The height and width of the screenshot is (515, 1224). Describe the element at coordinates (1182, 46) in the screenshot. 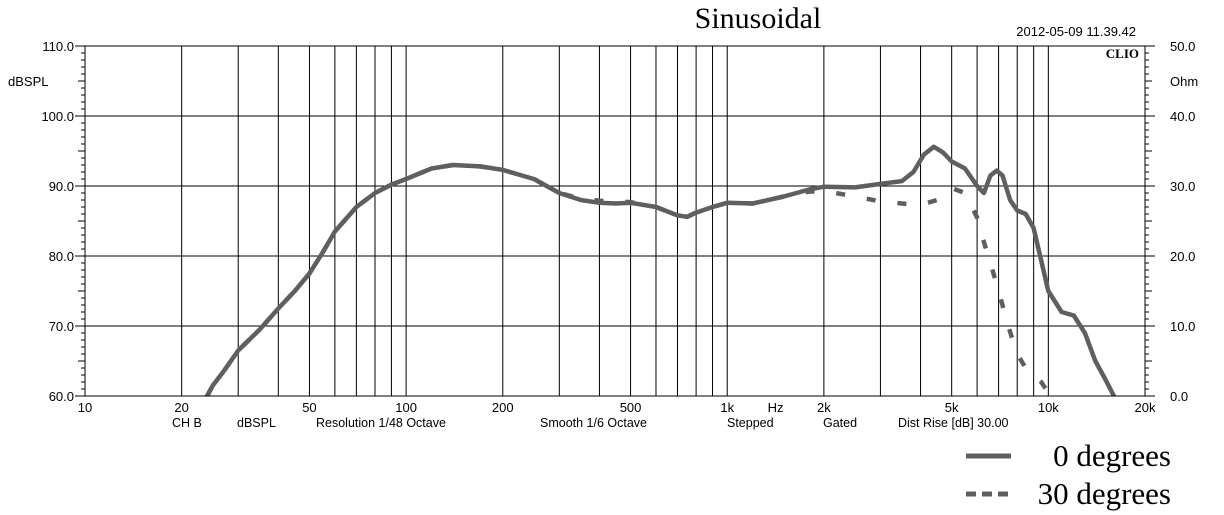

I see `y2-tick-label: 50.0` at that location.